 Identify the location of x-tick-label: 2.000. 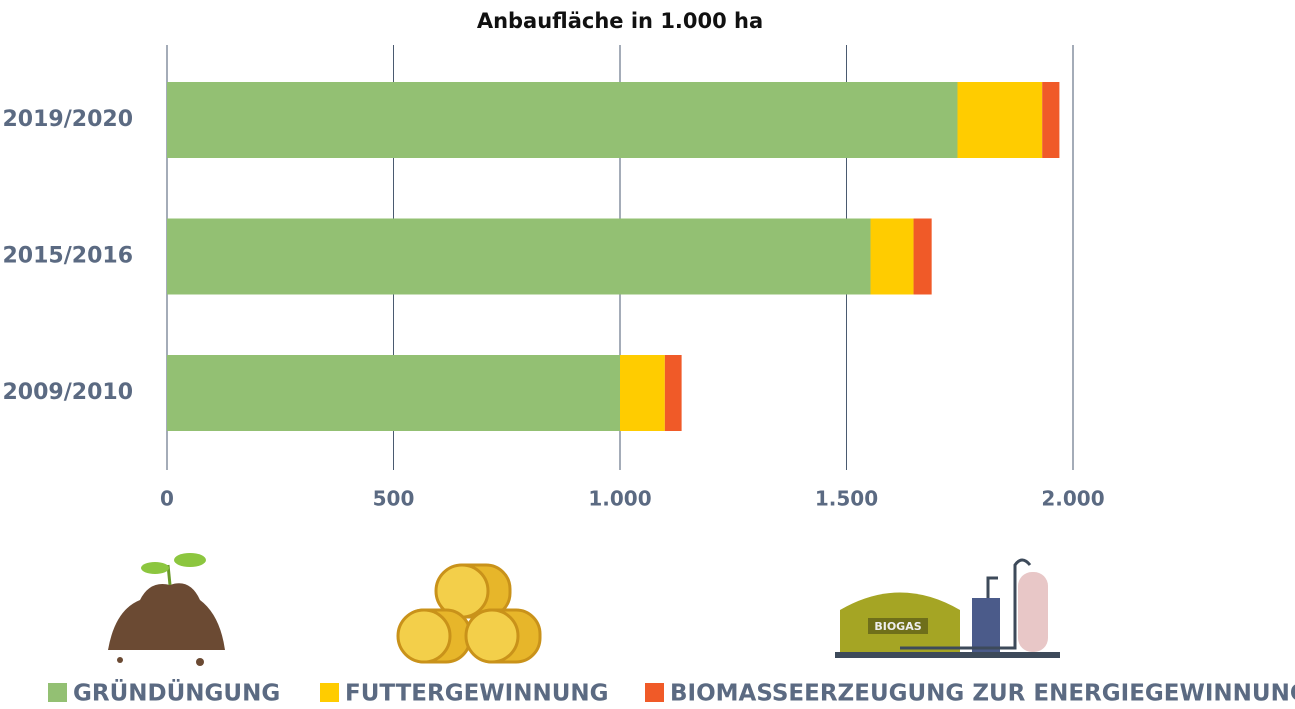
(1072, 499).